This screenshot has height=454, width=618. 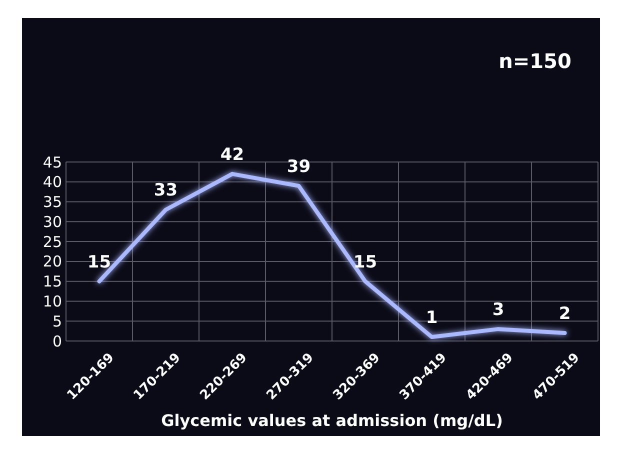 What do you see at coordinates (332, 420) in the screenshot?
I see `x-axis-title: Glycemic values at admission (mg/dL)` at bounding box center [332, 420].